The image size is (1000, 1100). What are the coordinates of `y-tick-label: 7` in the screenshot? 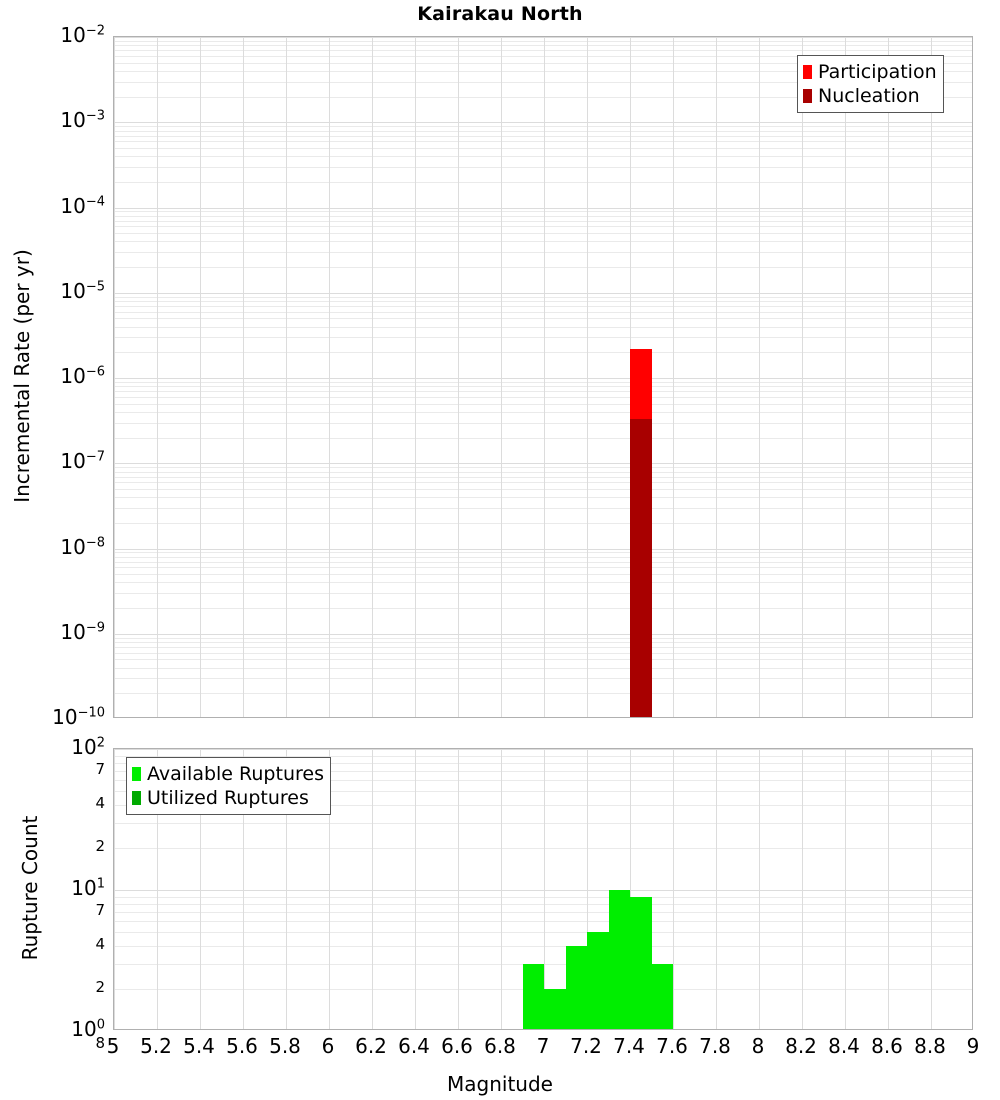 It's located at (100, 768).